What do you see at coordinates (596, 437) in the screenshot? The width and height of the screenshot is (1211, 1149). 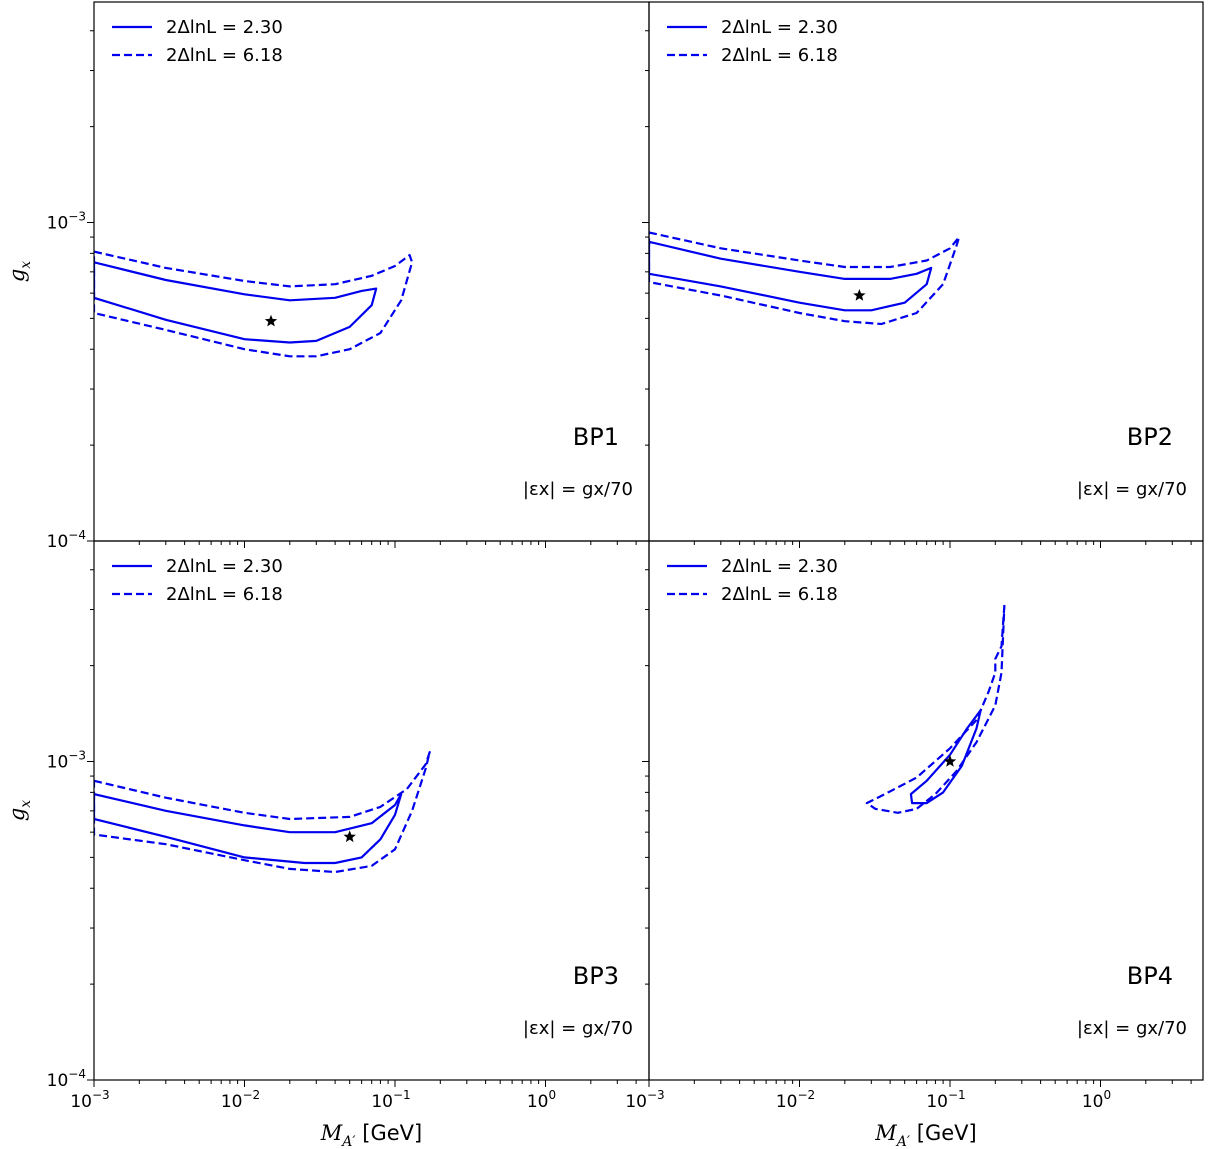 I see `benchmark-label: BP1` at bounding box center [596, 437].